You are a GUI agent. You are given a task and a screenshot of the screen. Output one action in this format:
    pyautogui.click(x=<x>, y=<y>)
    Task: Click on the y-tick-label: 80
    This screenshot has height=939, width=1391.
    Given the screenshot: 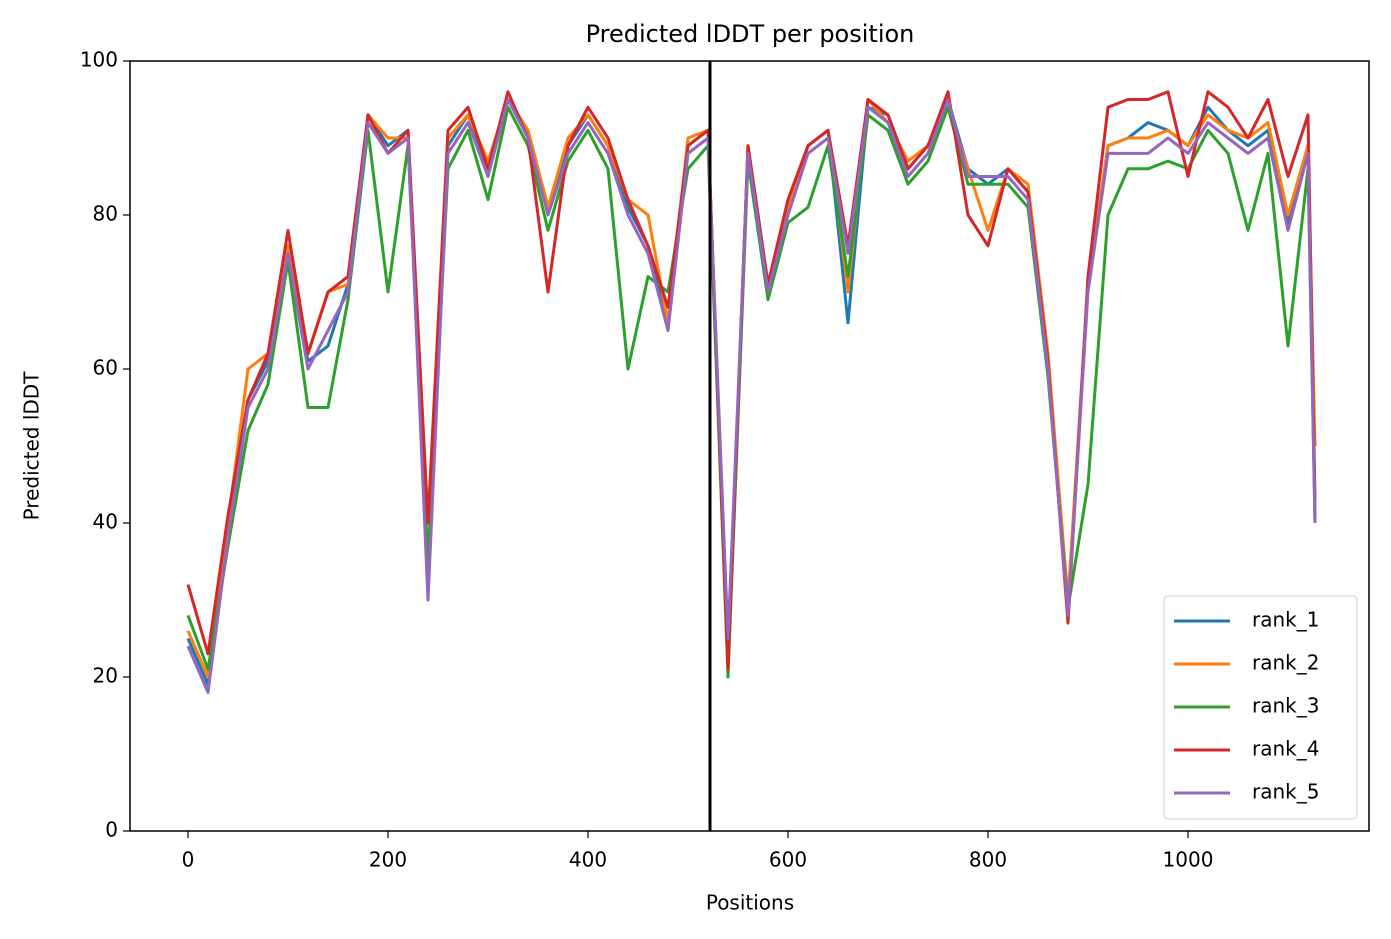 What is the action you would take?
    pyautogui.click(x=105, y=214)
    